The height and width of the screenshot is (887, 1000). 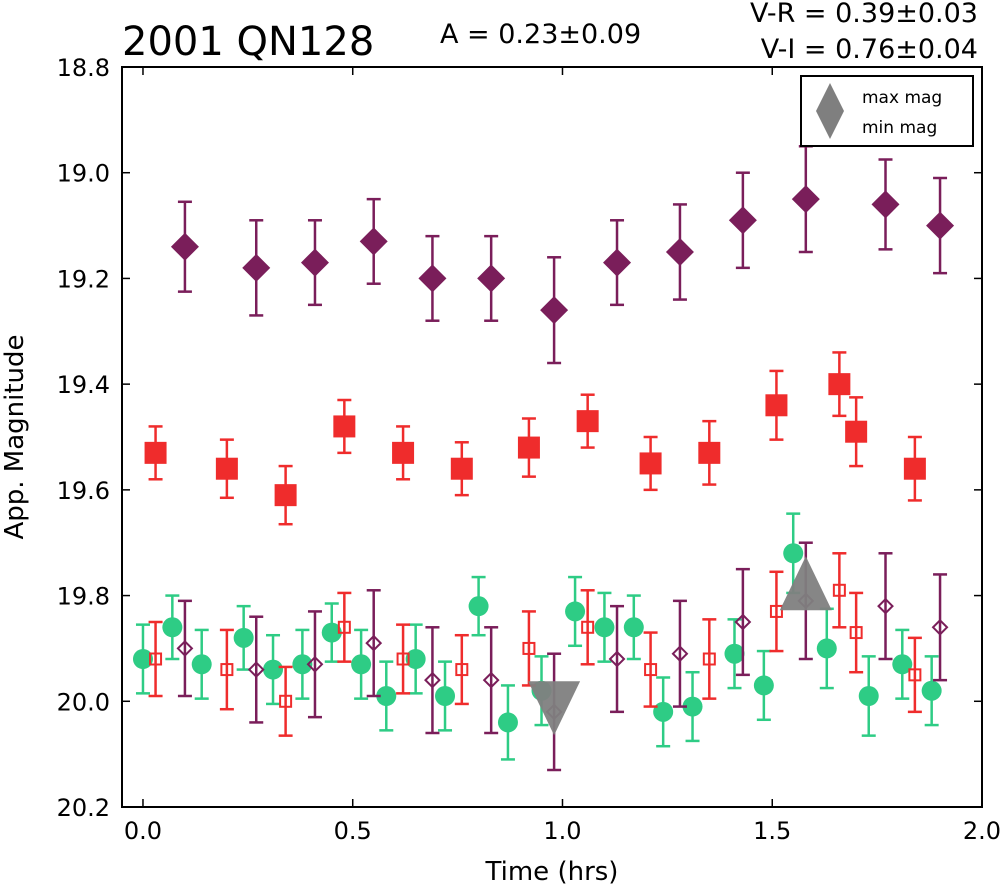 I want to click on y-tick-label: 19.6, so click(x=83, y=491).